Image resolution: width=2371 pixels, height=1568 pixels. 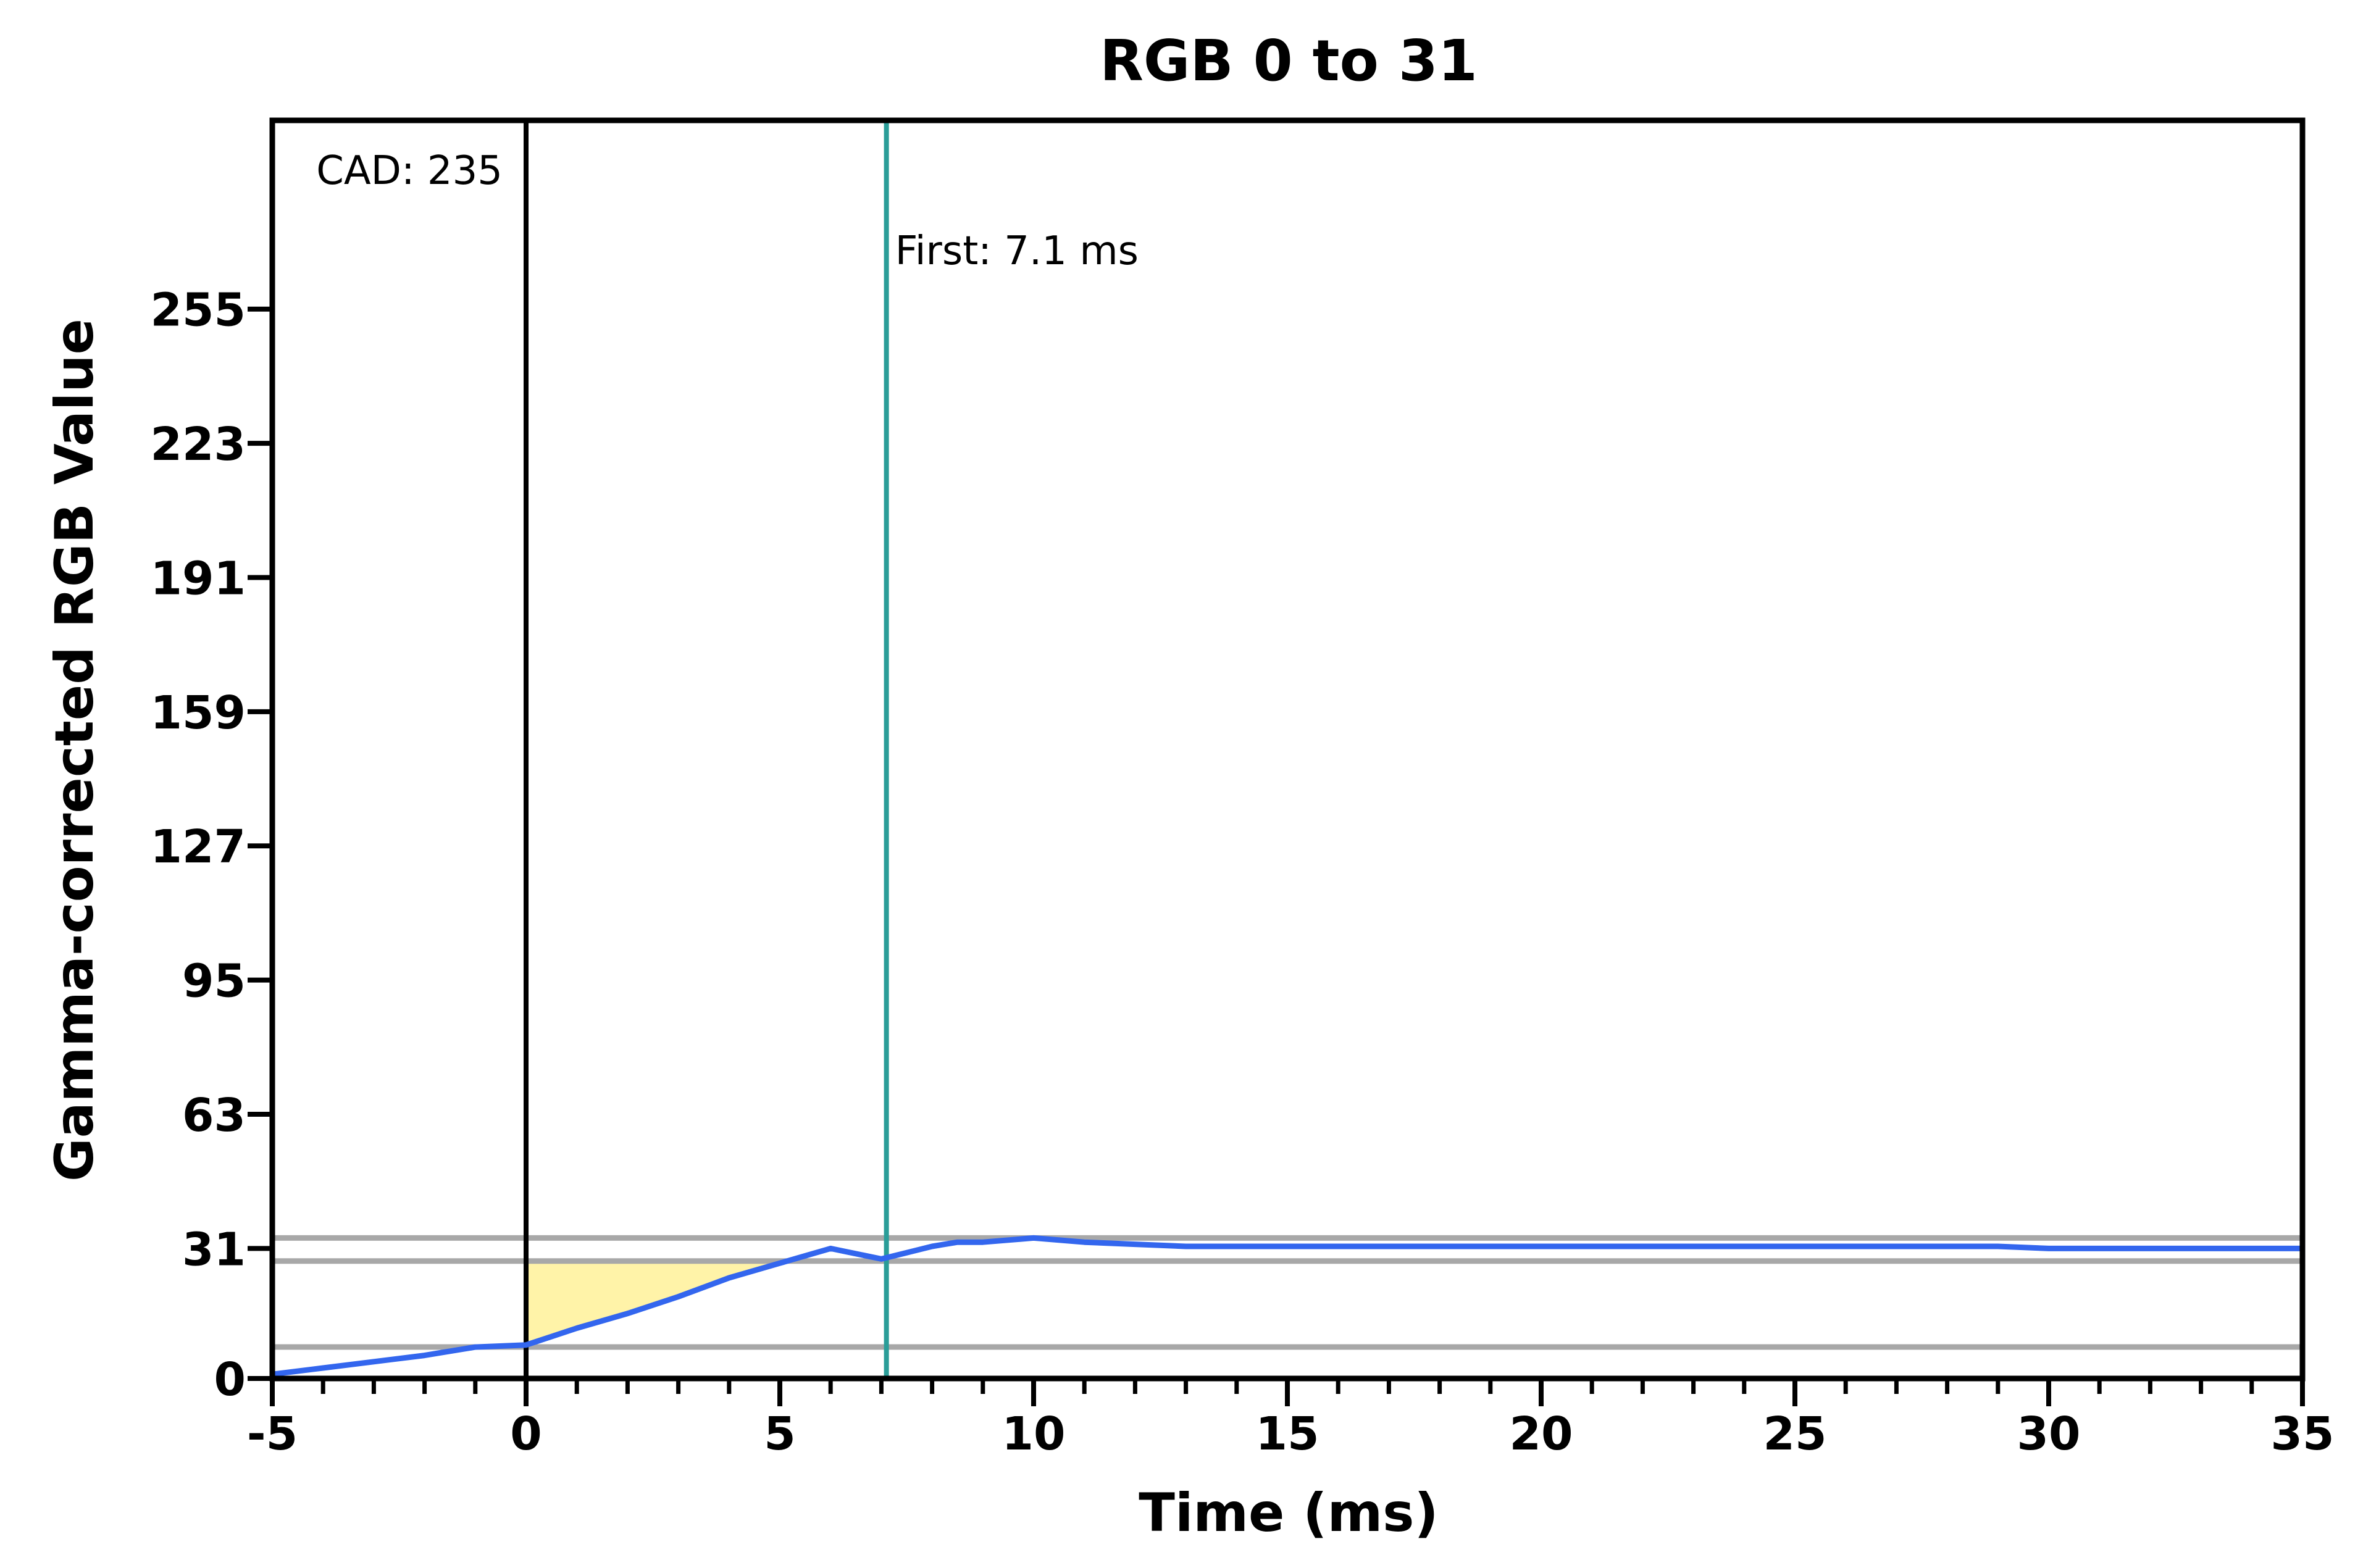 What do you see at coordinates (198, 578) in the screenshot?
I see `y-tick-label: 191` at bounding box center [198, 578].